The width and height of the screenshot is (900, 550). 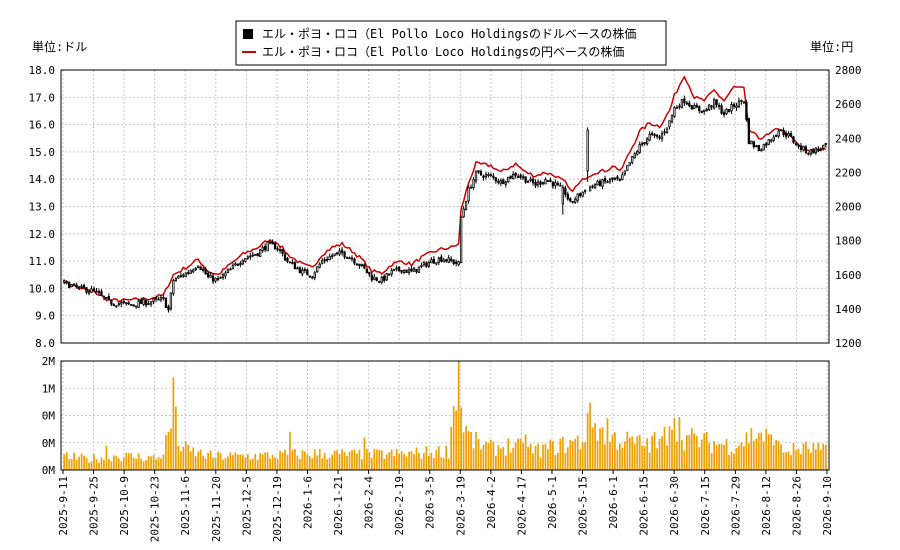 What do you see at coordinates (42, 234) in the screenshot?
I see `left-tick-label: 12.0` at bounding box center [42, 234].